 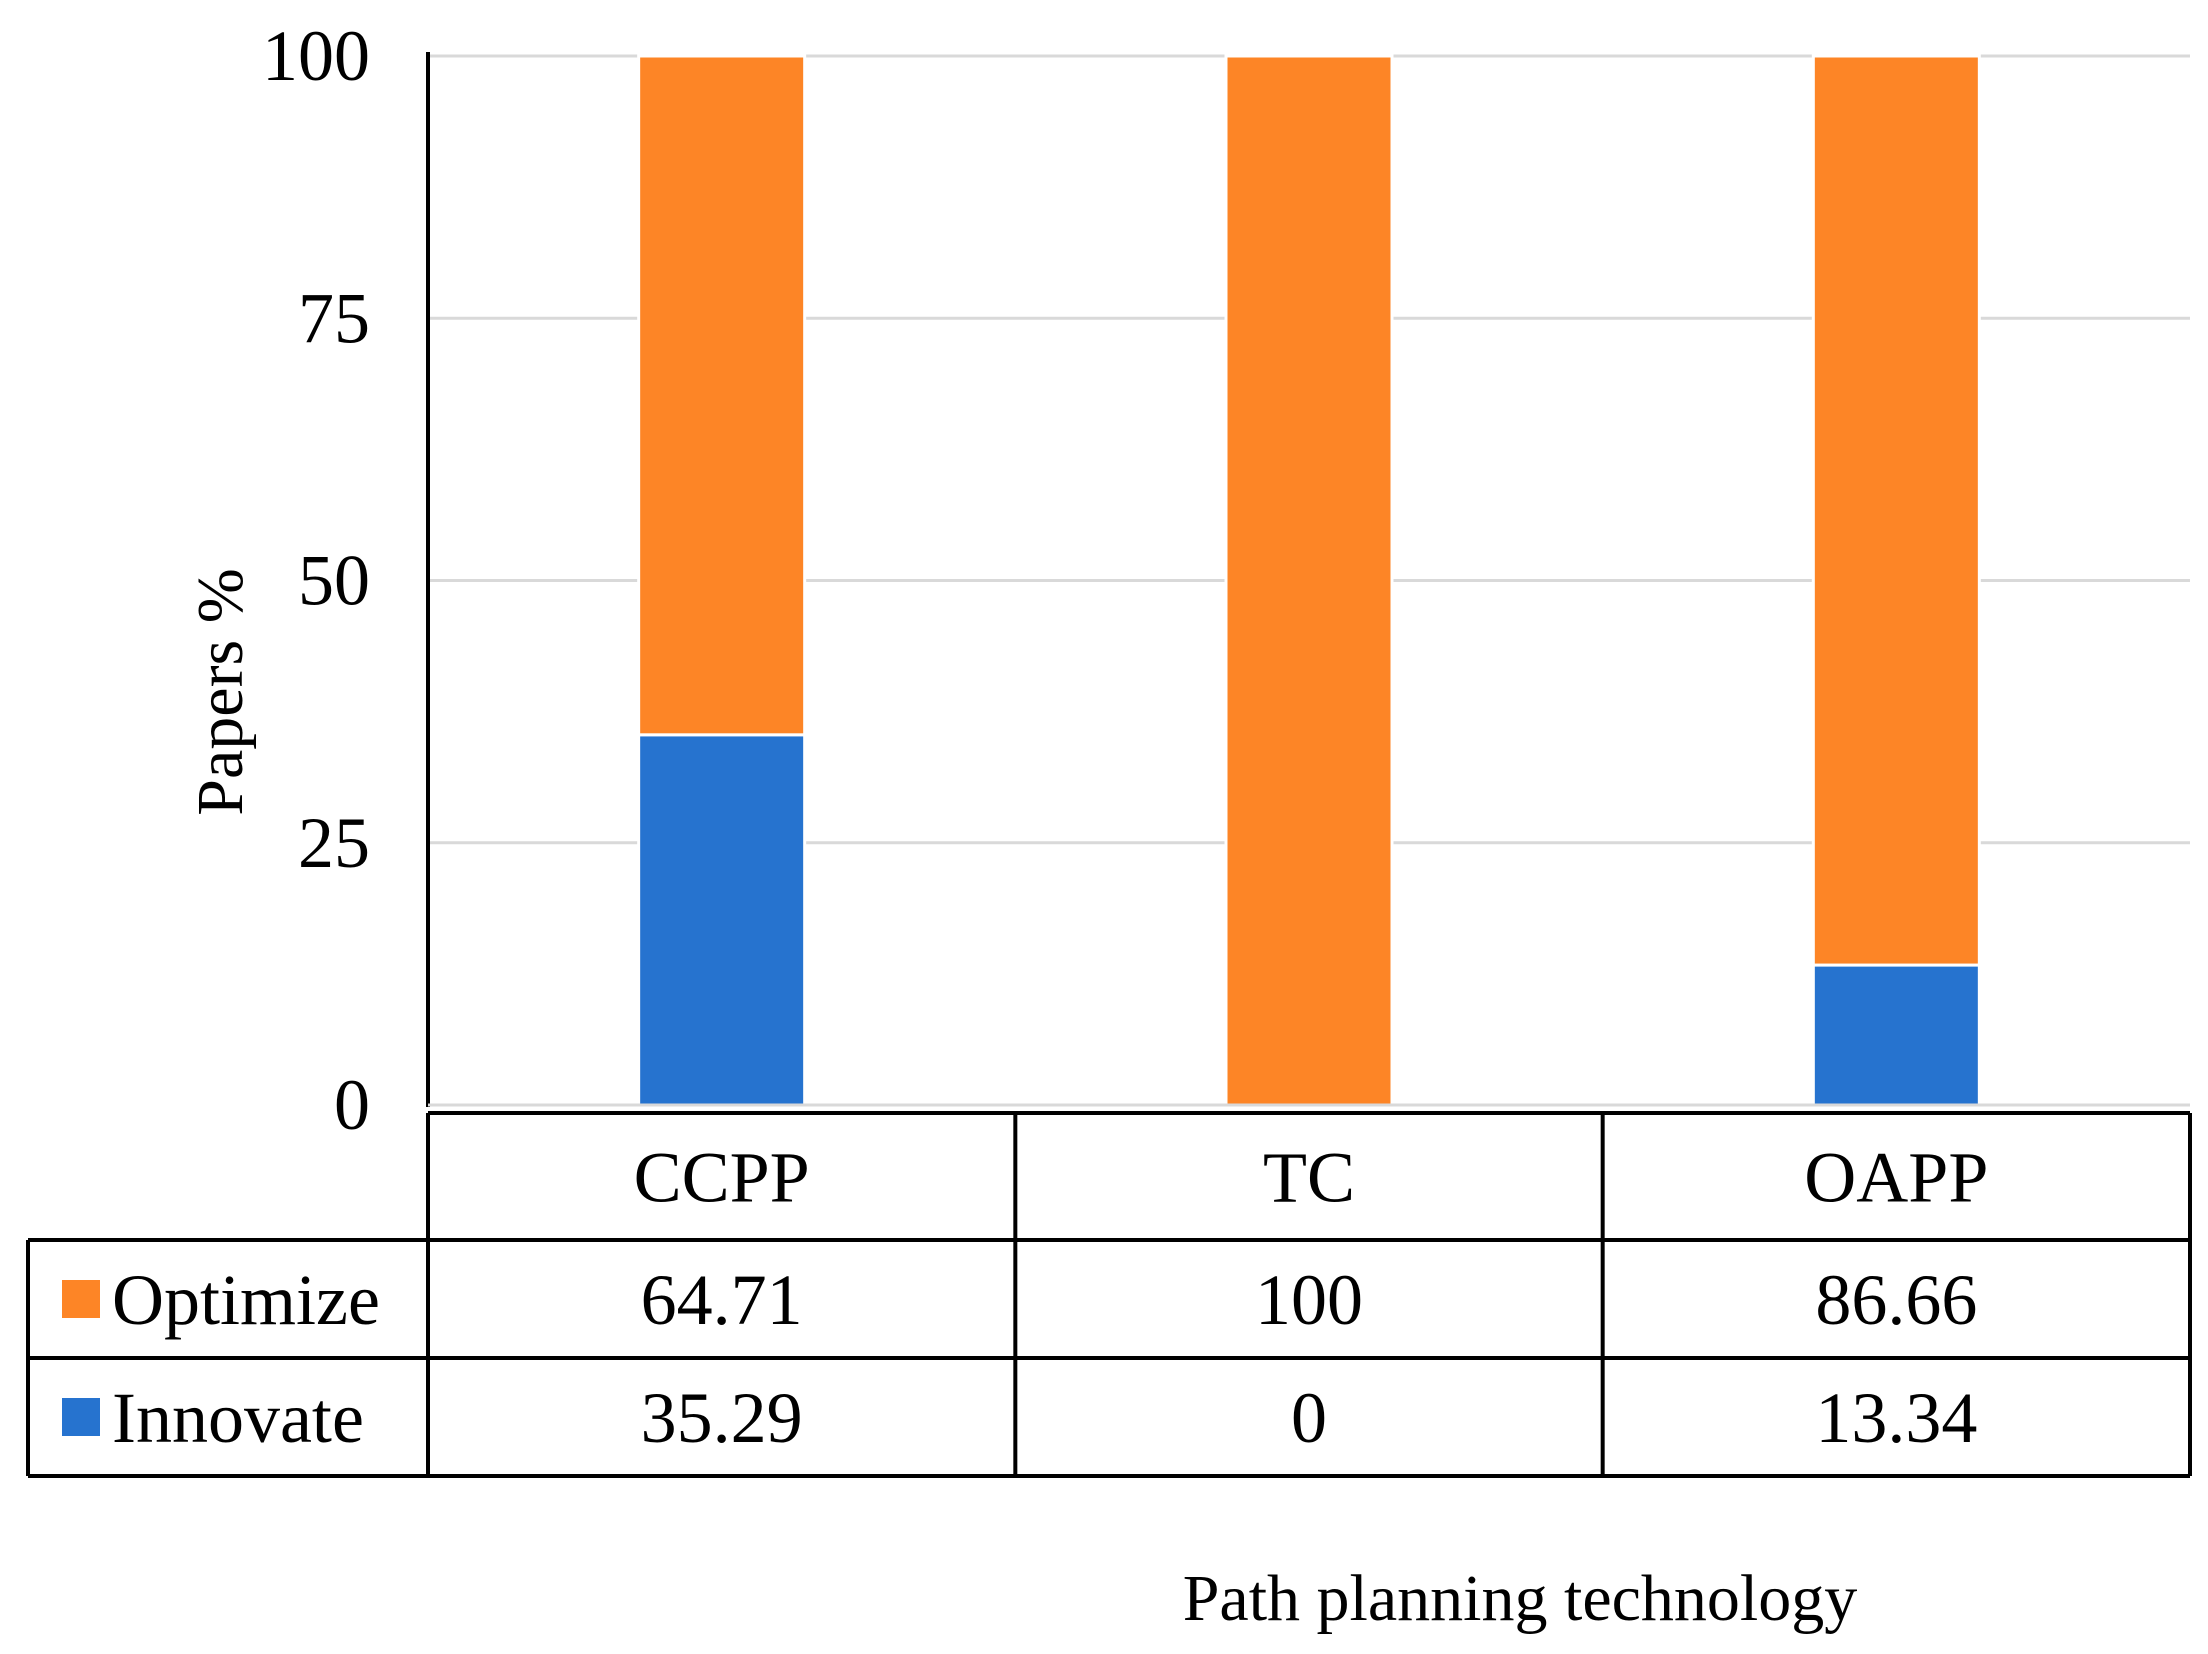 I want to click on bar-optimize-oapp, so click(x=1896, y=510).